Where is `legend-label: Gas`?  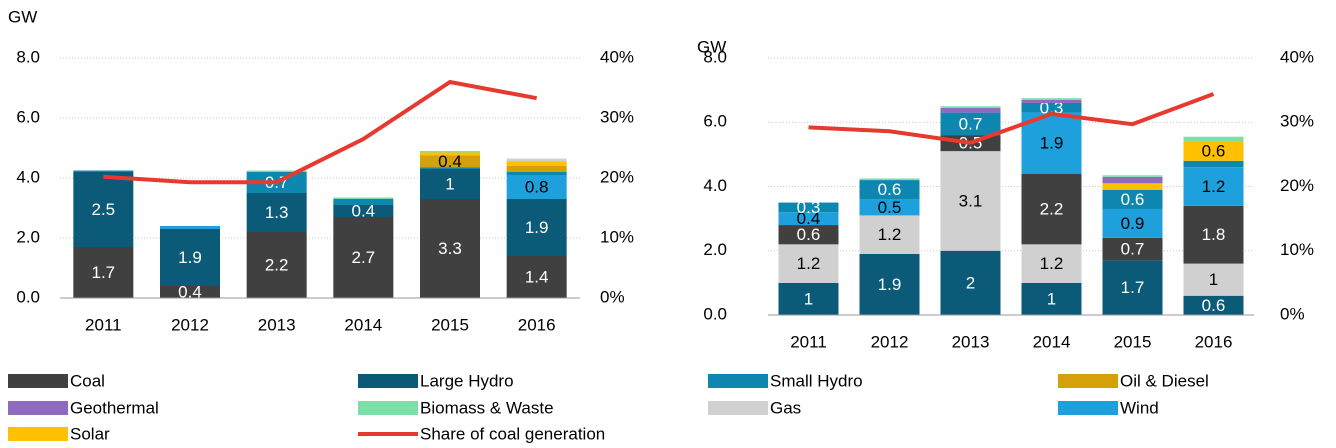
legend-label: Gas is located at coordinates (785, 407).